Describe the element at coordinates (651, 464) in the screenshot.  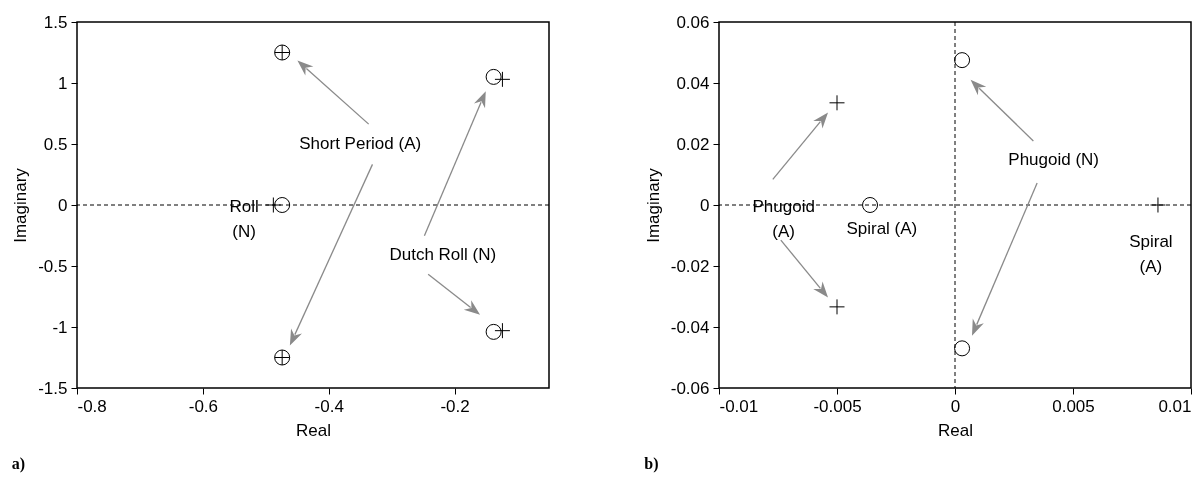
I see `text: b)` at that location.